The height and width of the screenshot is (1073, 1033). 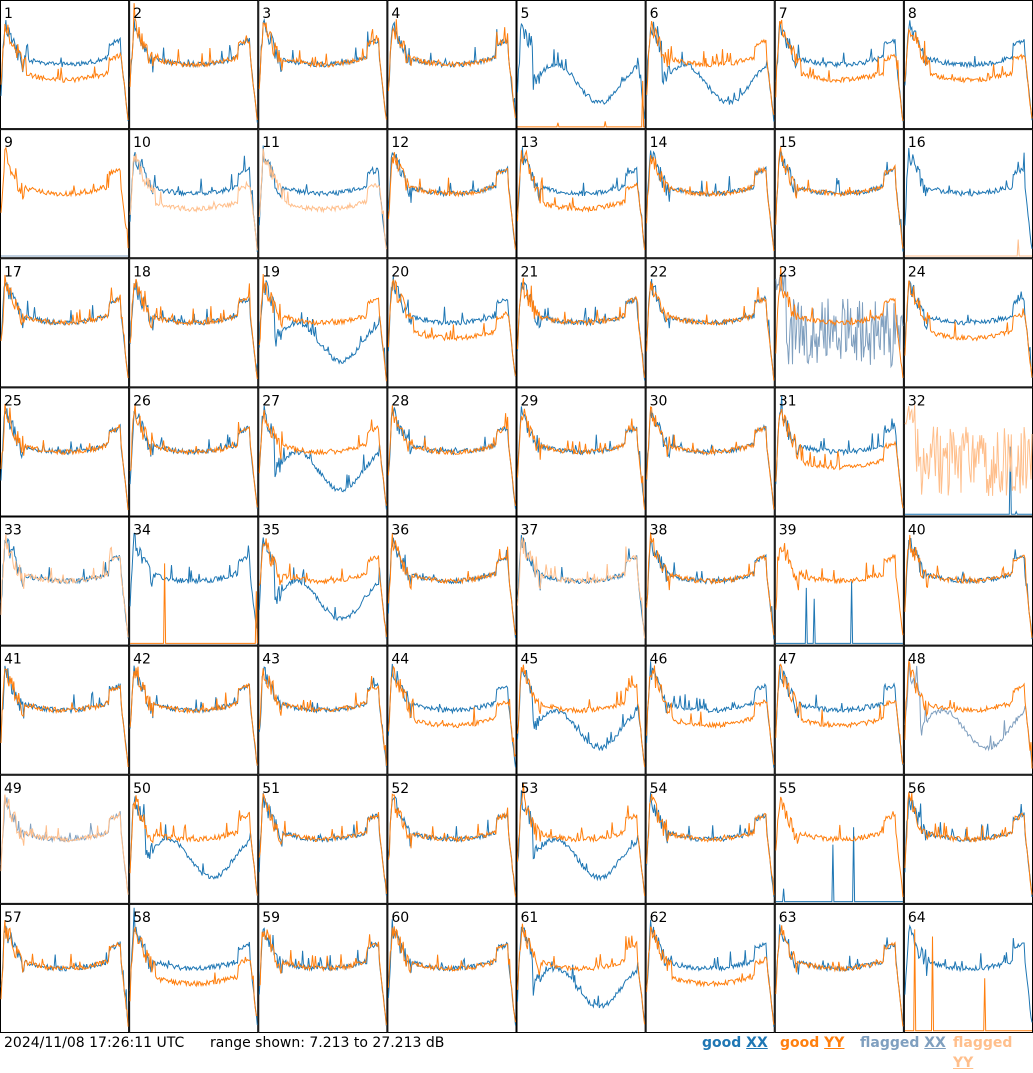 What do you see at coordinates (735, 1043) in the screenshot?
I see `legend-good-xx: good XX` at bounding box center [735, 1043].